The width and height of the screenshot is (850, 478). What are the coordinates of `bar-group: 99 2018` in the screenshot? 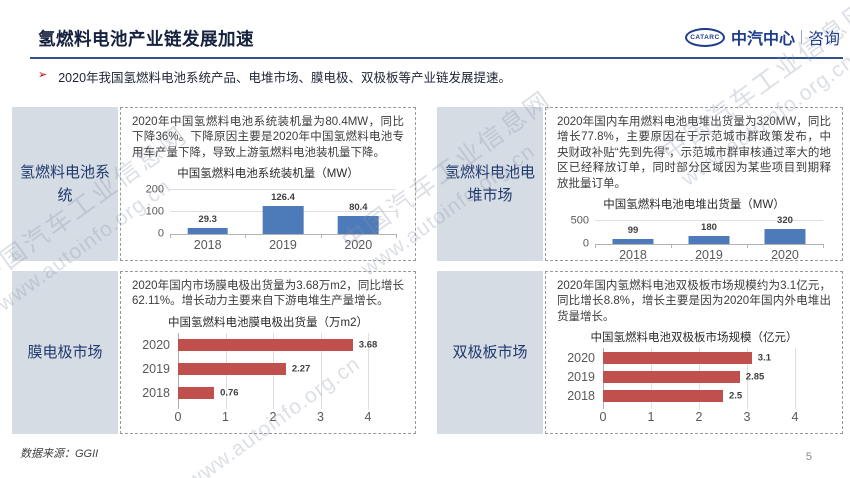 It's located at (633, 241).